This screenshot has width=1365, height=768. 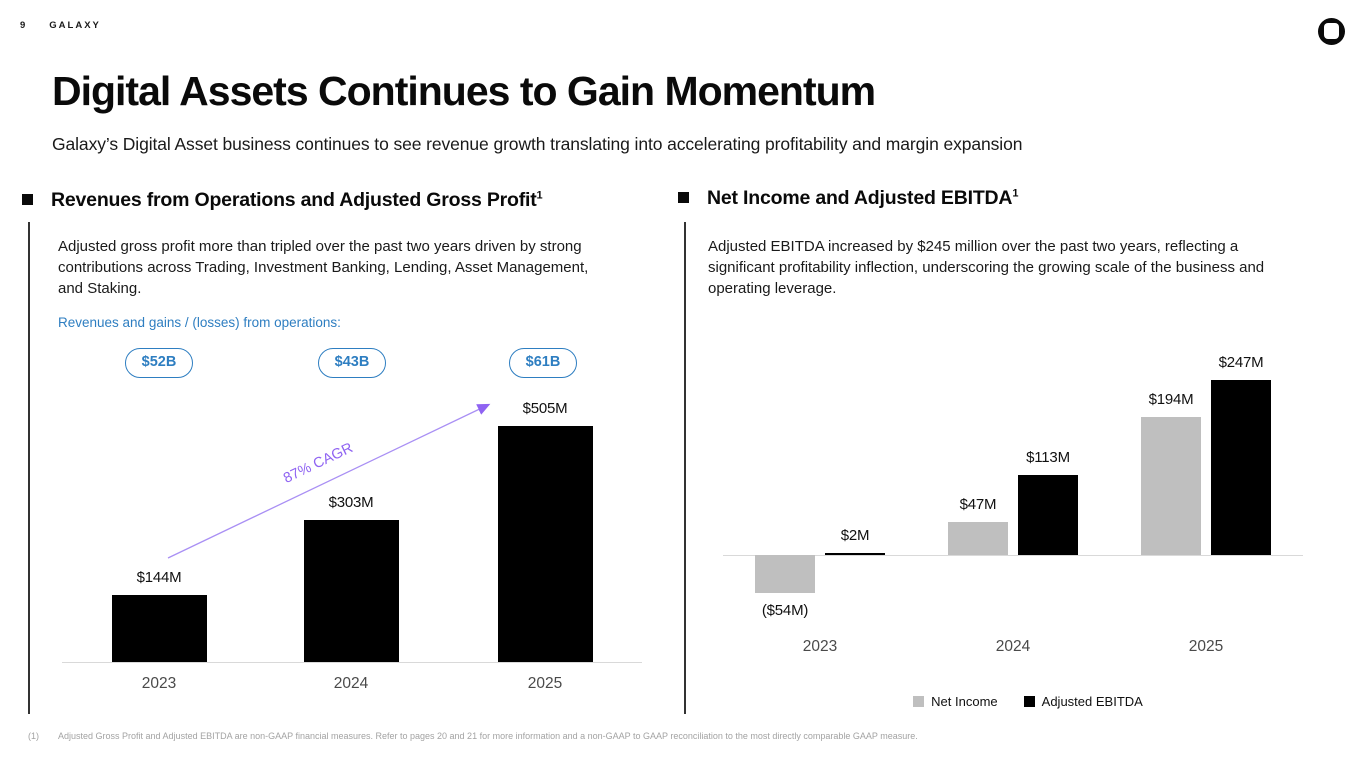 I want to click on bar-value-label: $144M, so click(x=159, y=577).